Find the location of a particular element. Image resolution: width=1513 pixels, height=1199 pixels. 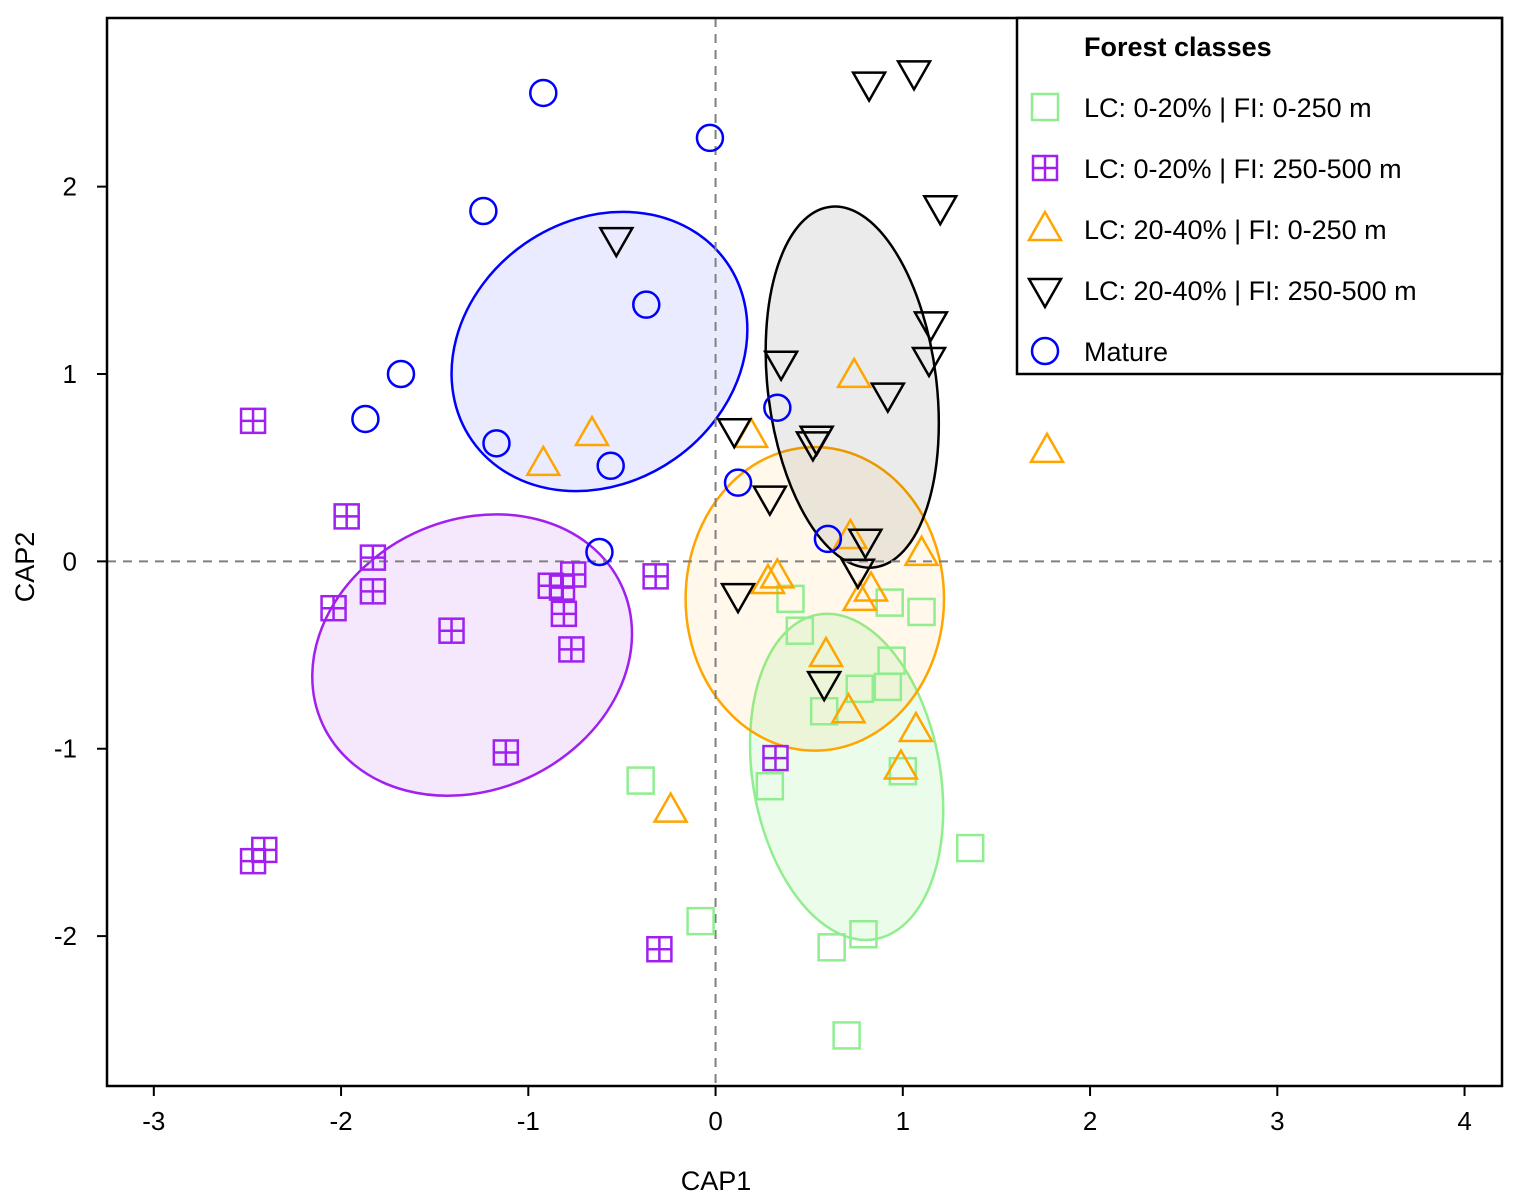

x-tick-label: 4 is located at coordinates (1464, 1121).